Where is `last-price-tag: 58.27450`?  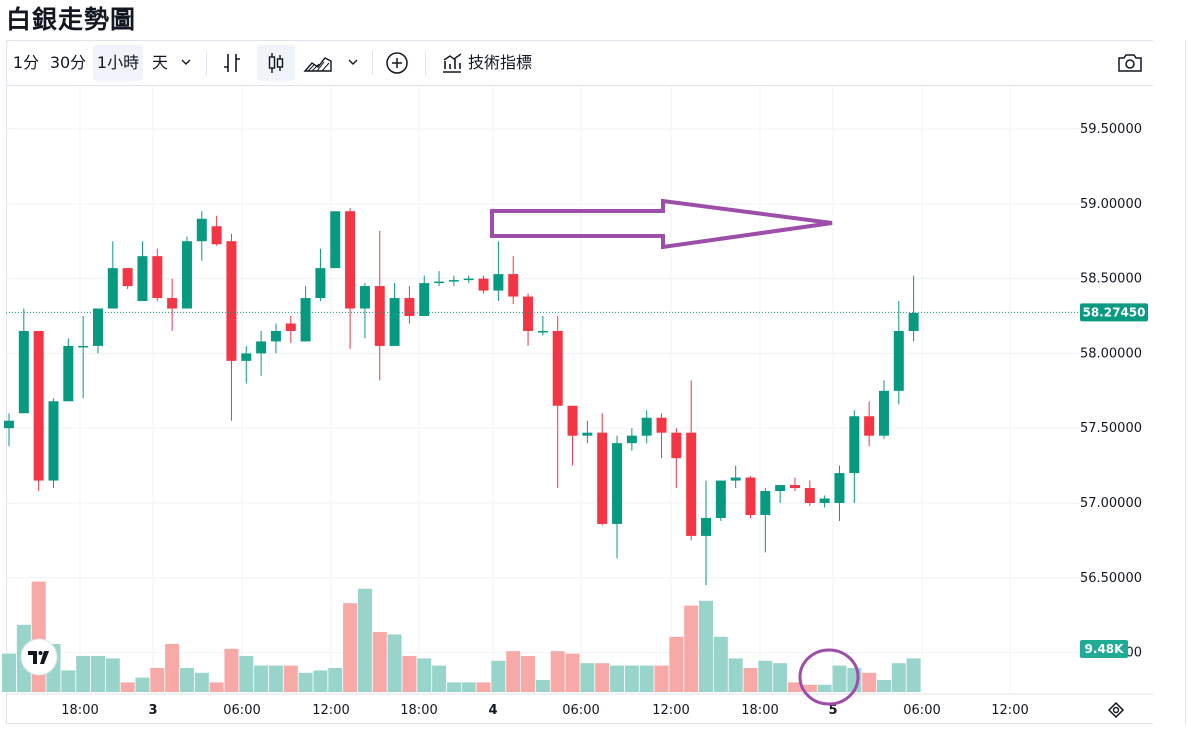
last-price-tag: 58.27450 is located at coordinates (1114, 312).